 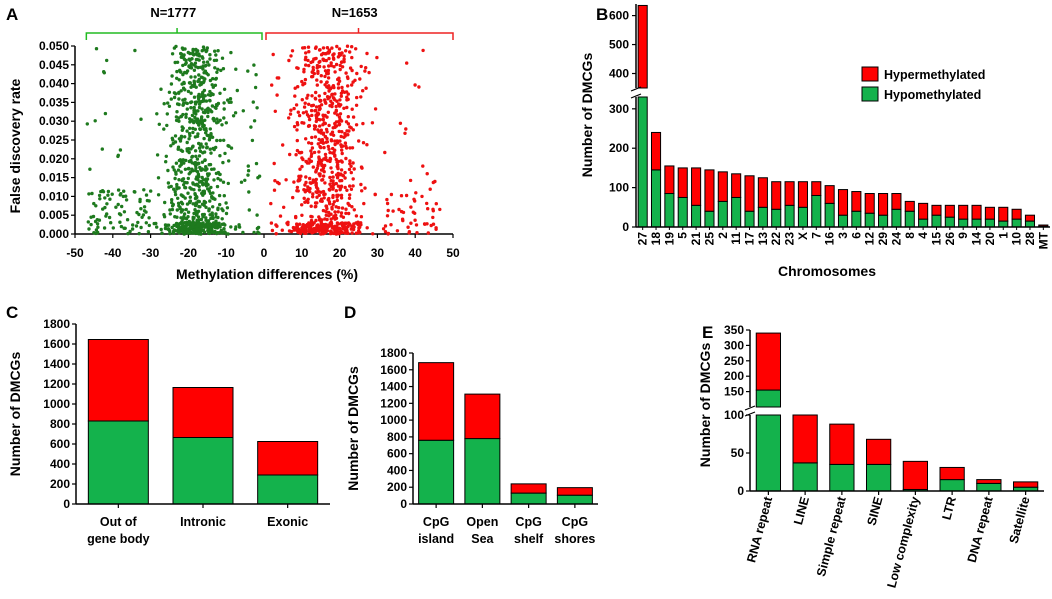 What do you see at coordinates (977, 239) in the screenshot?
I see `x-tick-label: 14` at bounding box center [977, 239].